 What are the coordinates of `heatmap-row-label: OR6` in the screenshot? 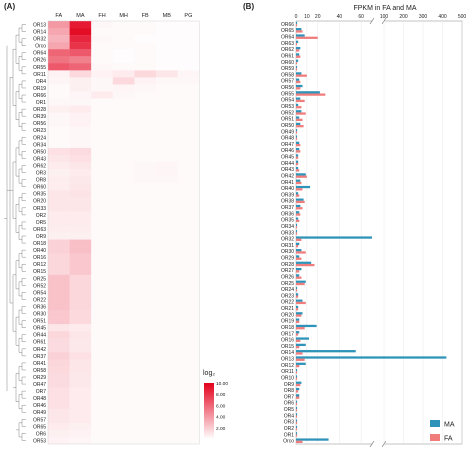 It's located at (41, 434).